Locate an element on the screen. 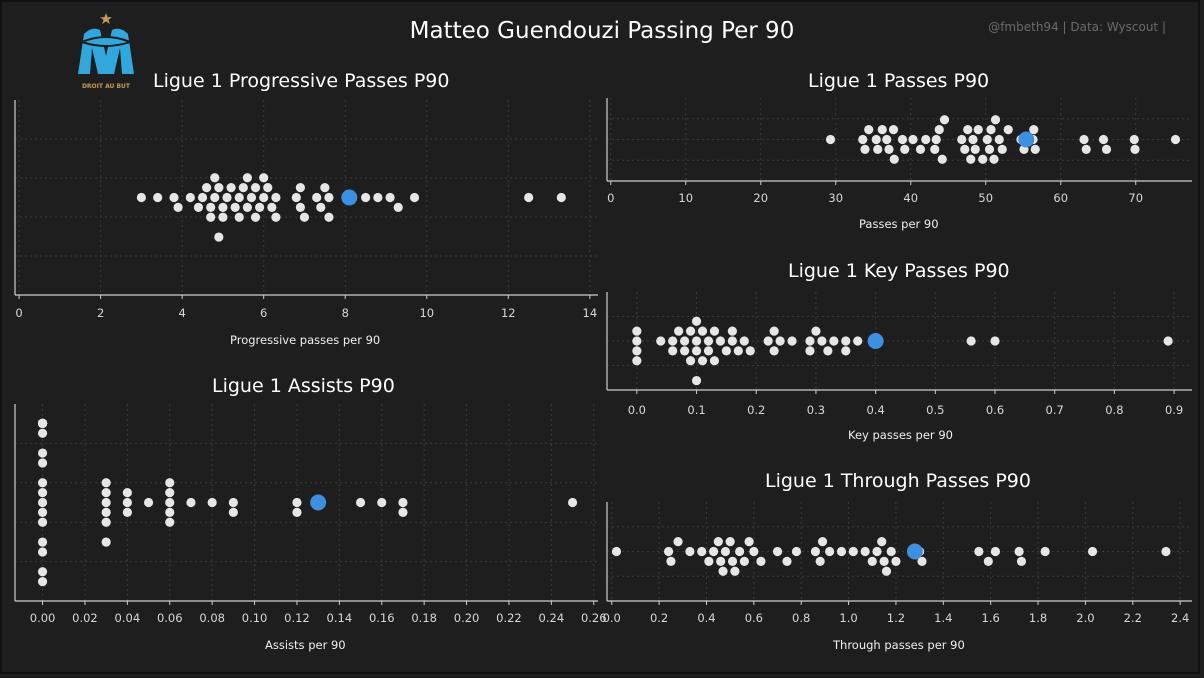  through-passes-tick-label: 0.0 is located at coordinates (612, 618).